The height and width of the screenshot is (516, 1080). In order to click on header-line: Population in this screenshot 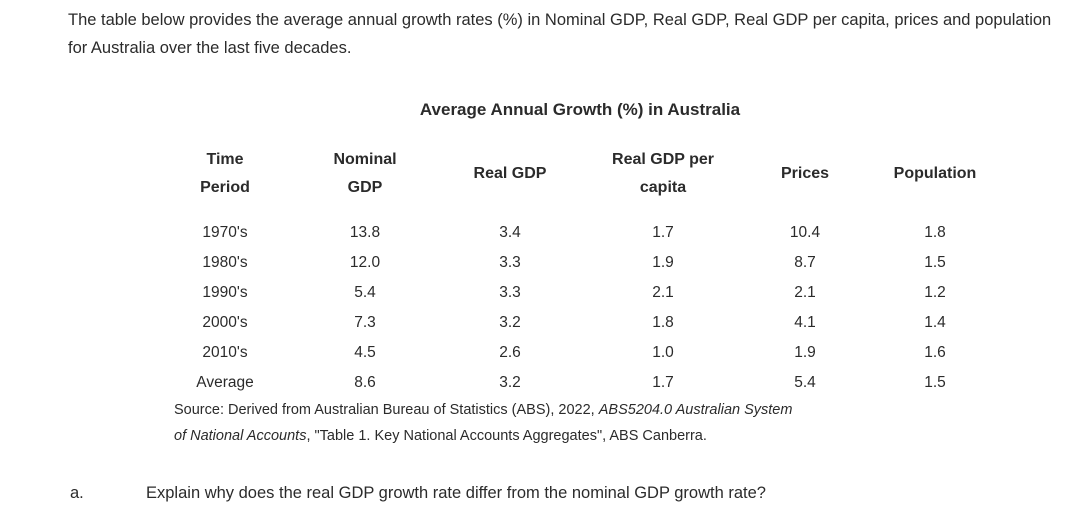, I will do `click(935, 173)`.